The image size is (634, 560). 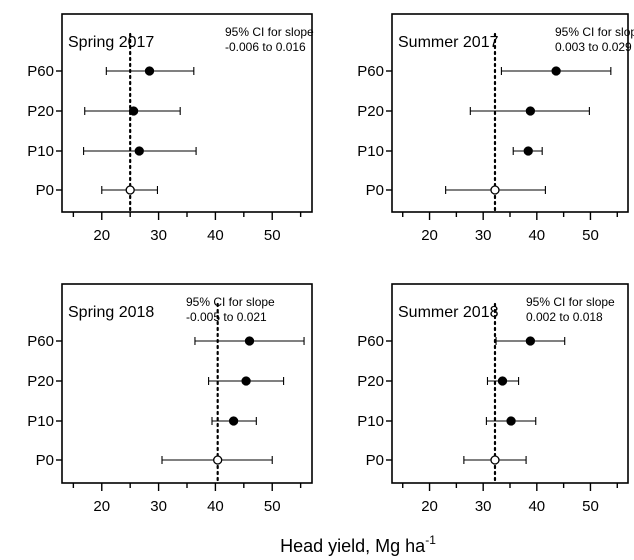 I want to click on ci-annotation-line: 0.002 to 0.018, so click(x=564, y=317).